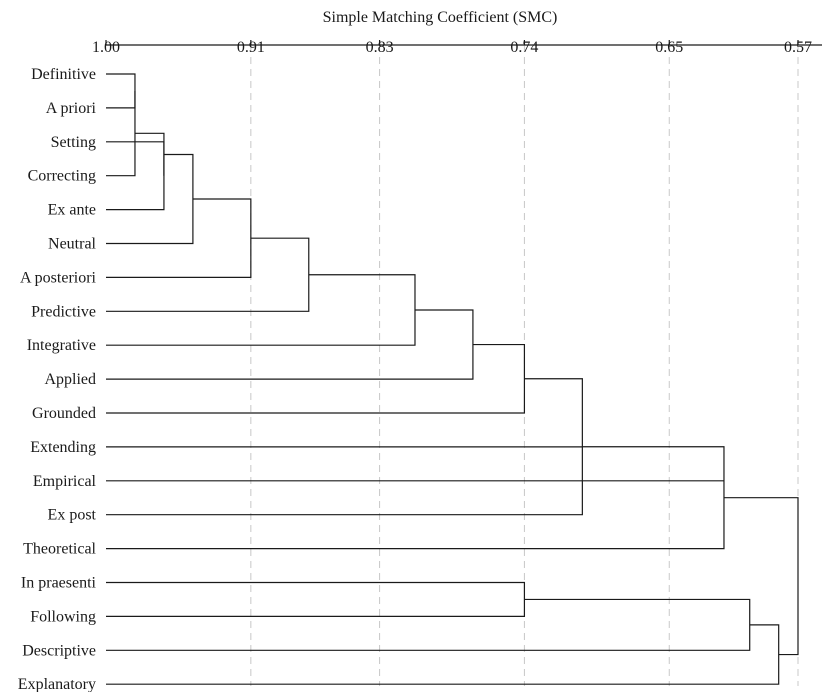 This screenshot has width=826, height=692. Describe the element at coordinates (73, 142) in the screenshot. I see `leaf-label: Setting` at that location.